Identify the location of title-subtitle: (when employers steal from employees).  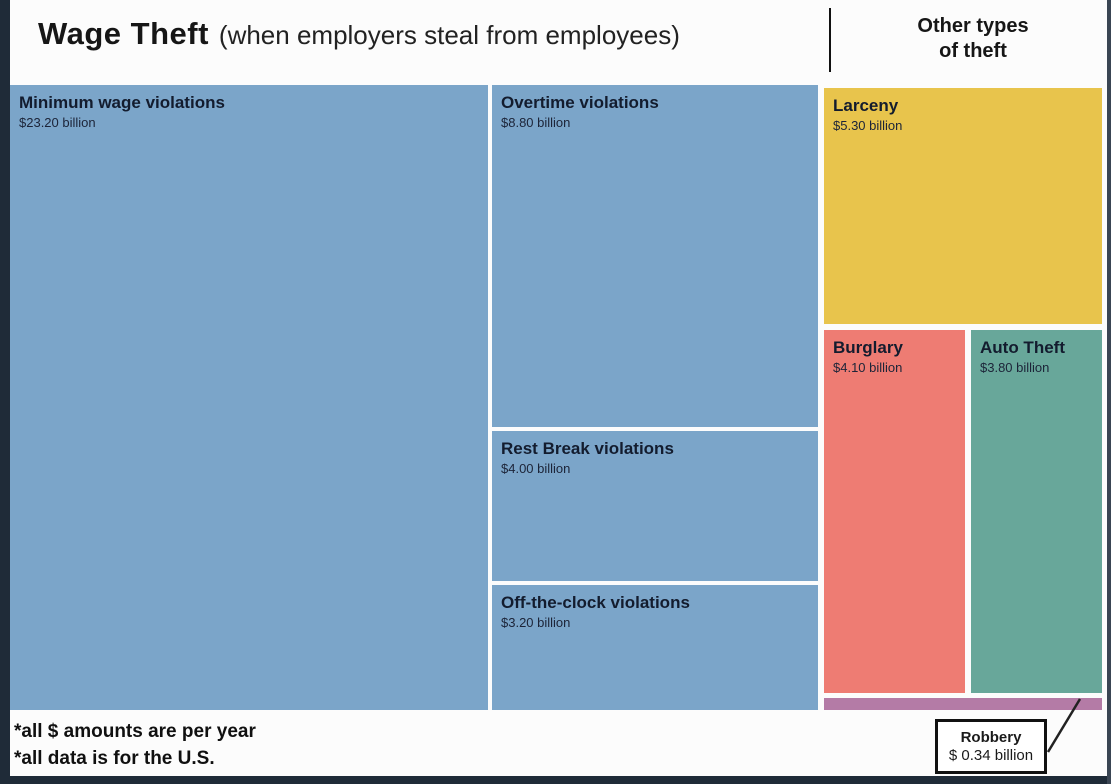
(449, 35).